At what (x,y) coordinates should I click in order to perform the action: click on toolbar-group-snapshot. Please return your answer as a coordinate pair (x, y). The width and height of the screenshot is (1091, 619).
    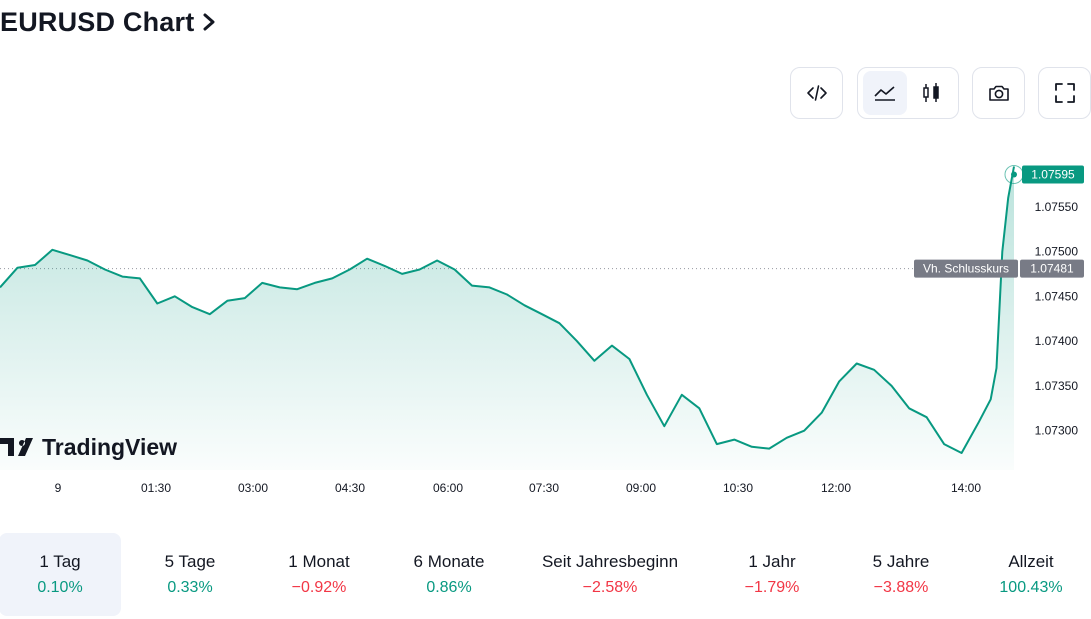
    Looking at the image, I should click on (998, 93).